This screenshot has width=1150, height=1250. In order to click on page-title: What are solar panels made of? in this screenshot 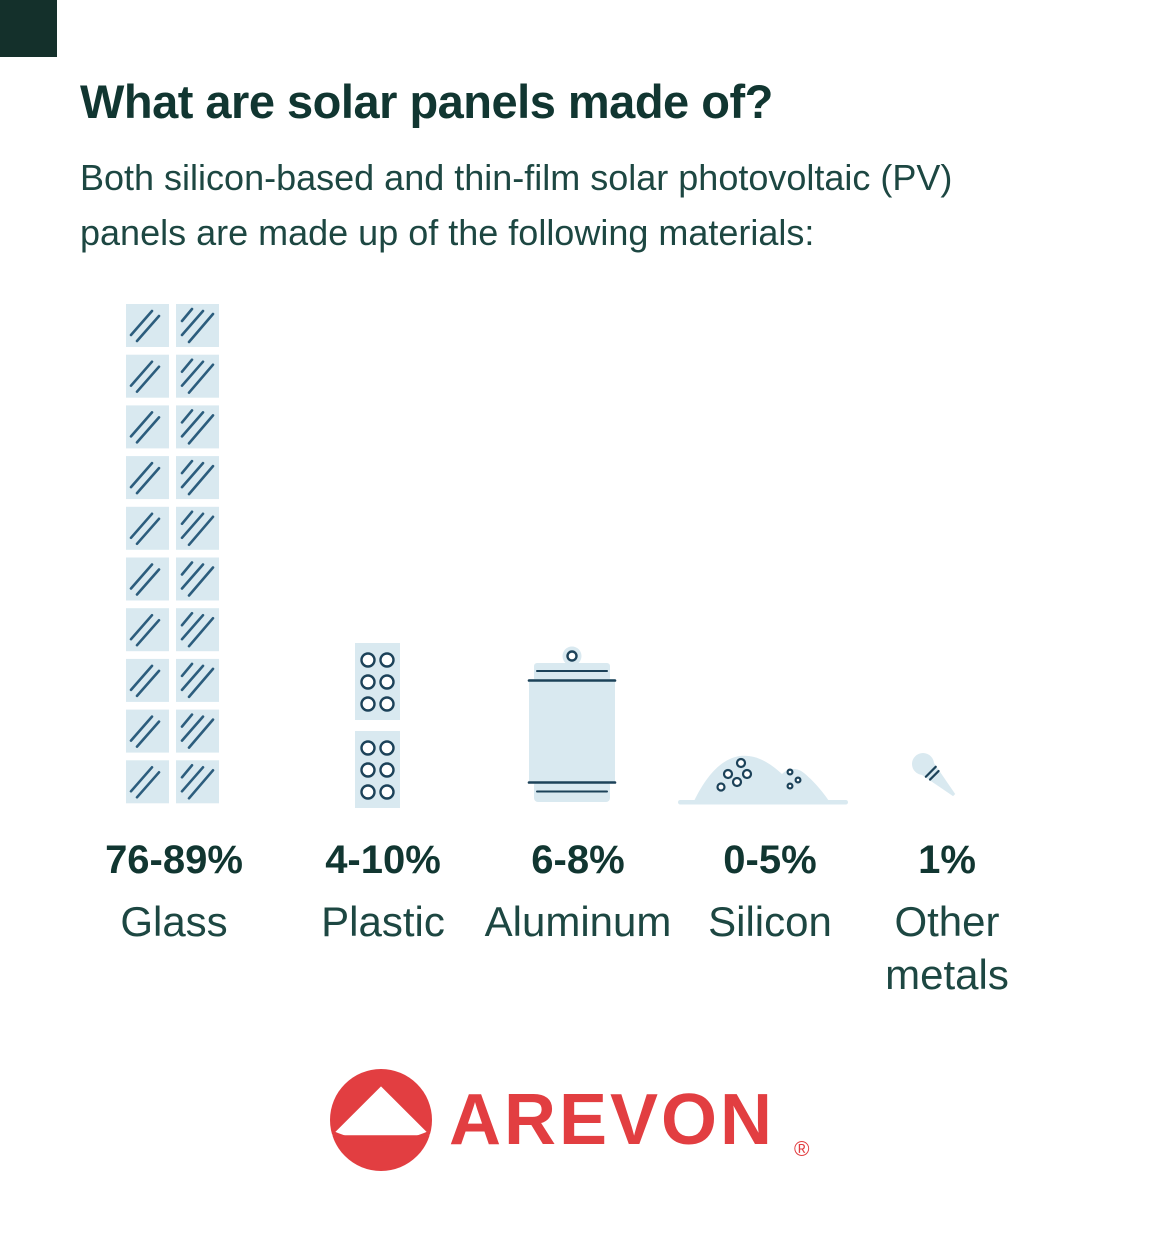, I will do `click(426, 101)`.